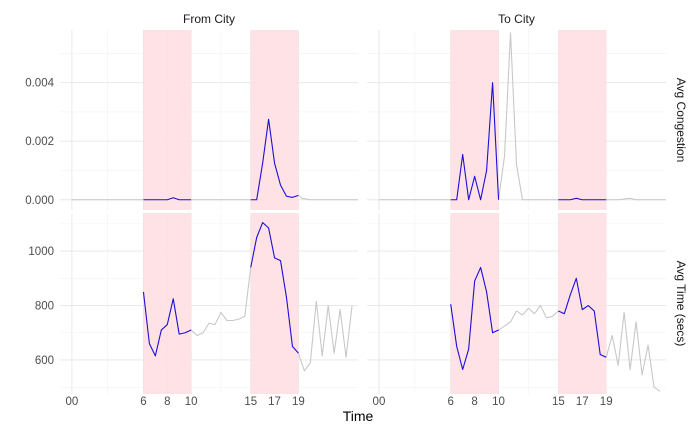  What do you see at coordinates (44, 307) in the screenshot?
I see `y-tick-label: 800` at bounding box center [44, 307].